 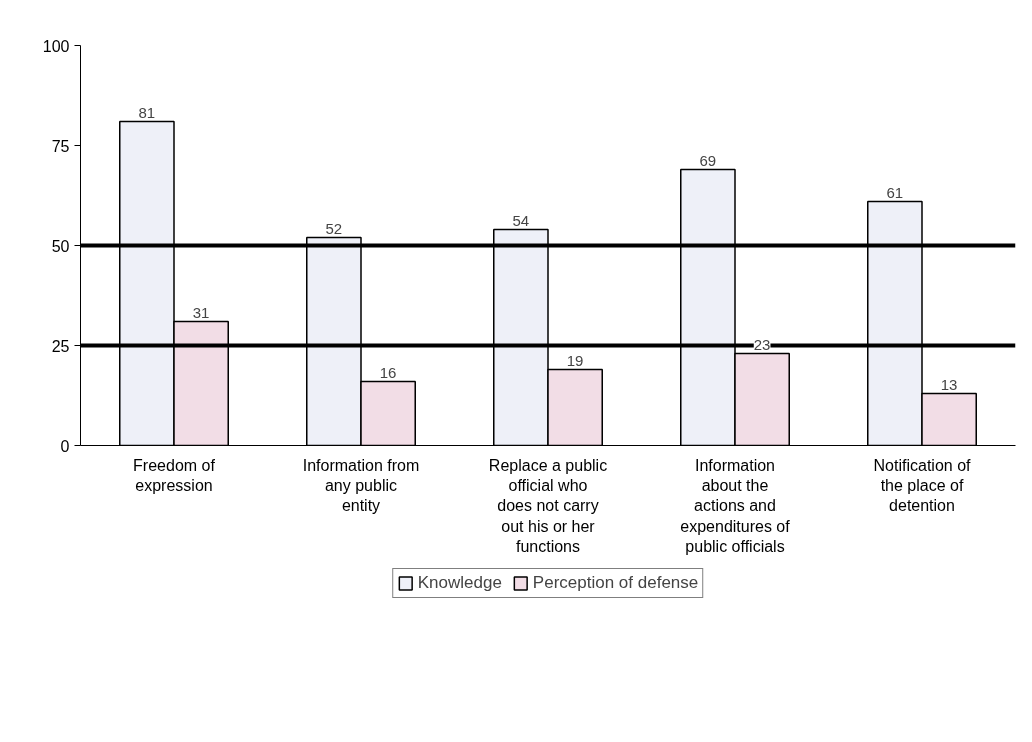 What do you see at coordinates (174, 475) in the screenshot?
I see `x-tick-label: Freedom of expression` at bounding box center [174, 475].